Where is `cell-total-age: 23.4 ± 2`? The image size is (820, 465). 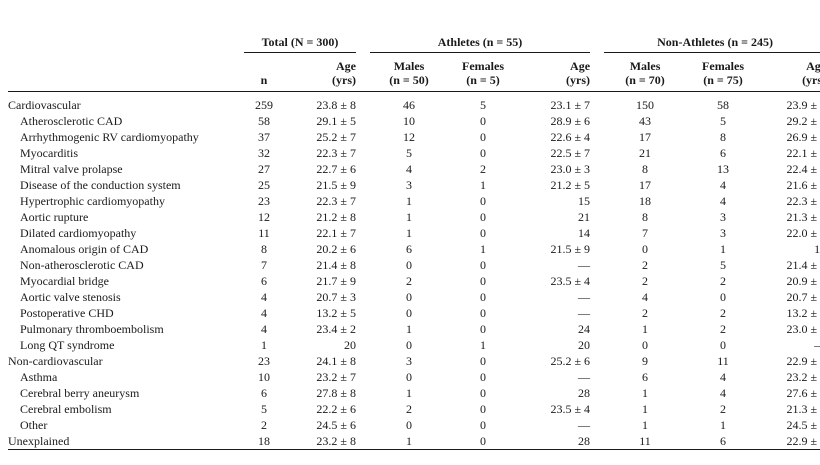
cell-total-age: 23.4 ± 2 is located at coordinates (336, 329).